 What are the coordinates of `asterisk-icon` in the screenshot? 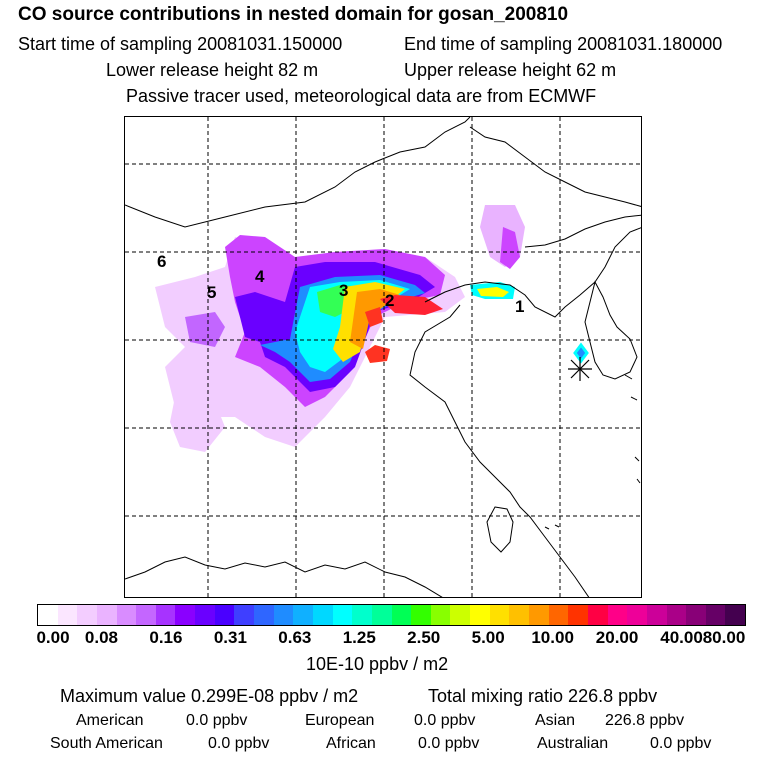 It's located at (580, 369).